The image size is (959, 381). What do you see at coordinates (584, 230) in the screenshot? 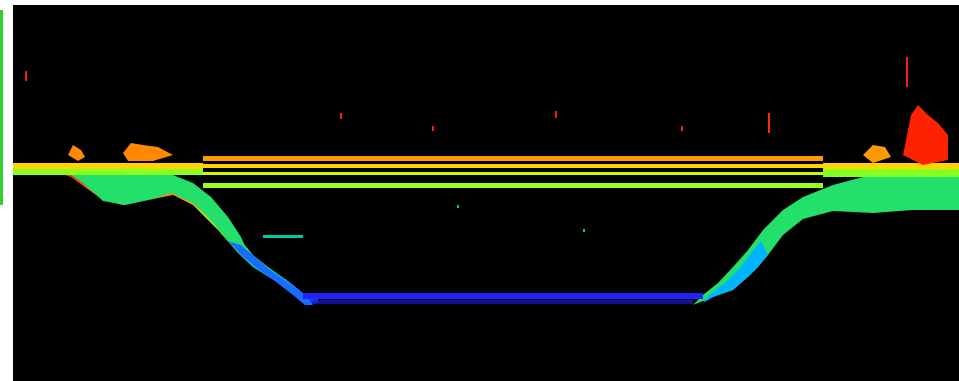
I see `cyan-point-right` at bounding box center [584, 230].